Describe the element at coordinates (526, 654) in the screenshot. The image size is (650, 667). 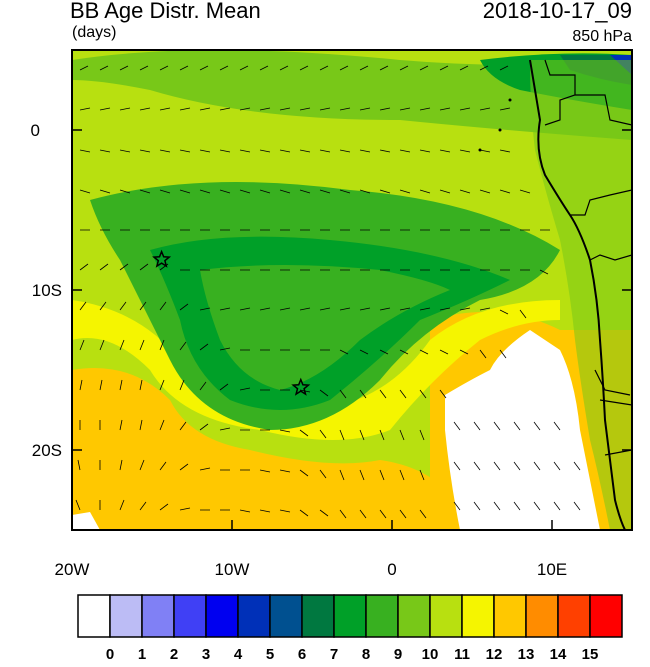
I see `colorbar-label: 13` at that location.